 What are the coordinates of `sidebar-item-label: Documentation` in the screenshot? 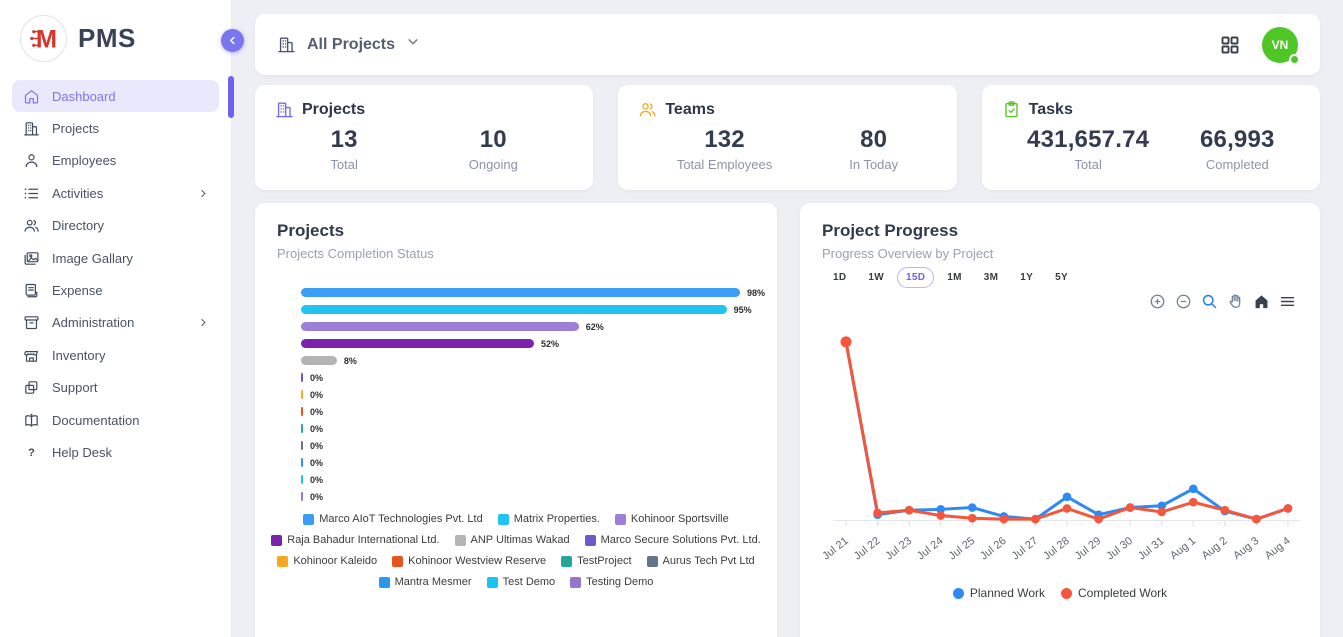 It's located at (96, 420).